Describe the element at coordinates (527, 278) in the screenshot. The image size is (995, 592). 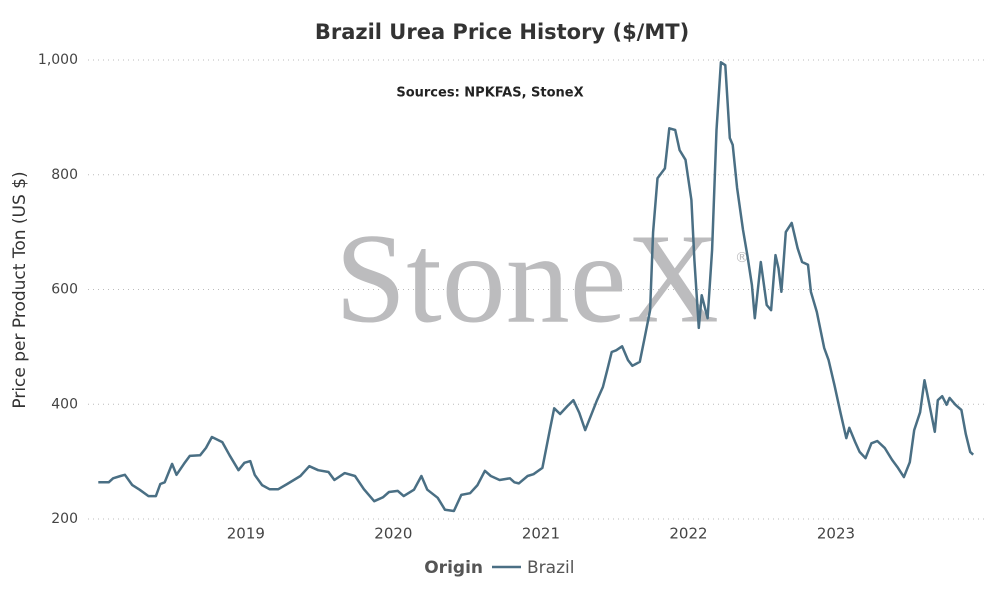
I see `watermark: StoneX` at that location.